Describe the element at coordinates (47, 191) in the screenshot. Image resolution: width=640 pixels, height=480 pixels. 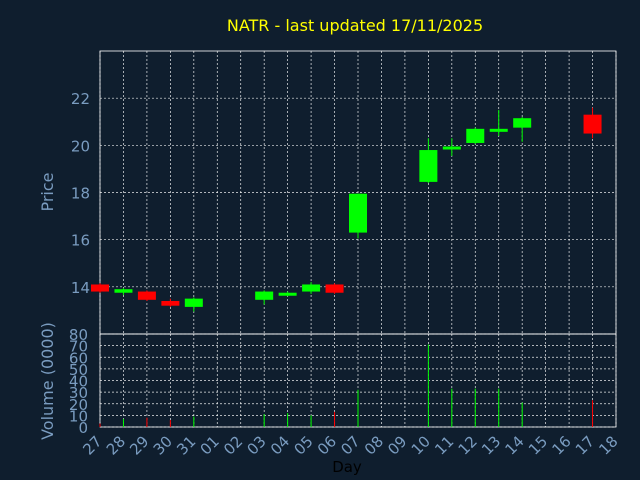
I see `price-axis-label: Price` at that location.